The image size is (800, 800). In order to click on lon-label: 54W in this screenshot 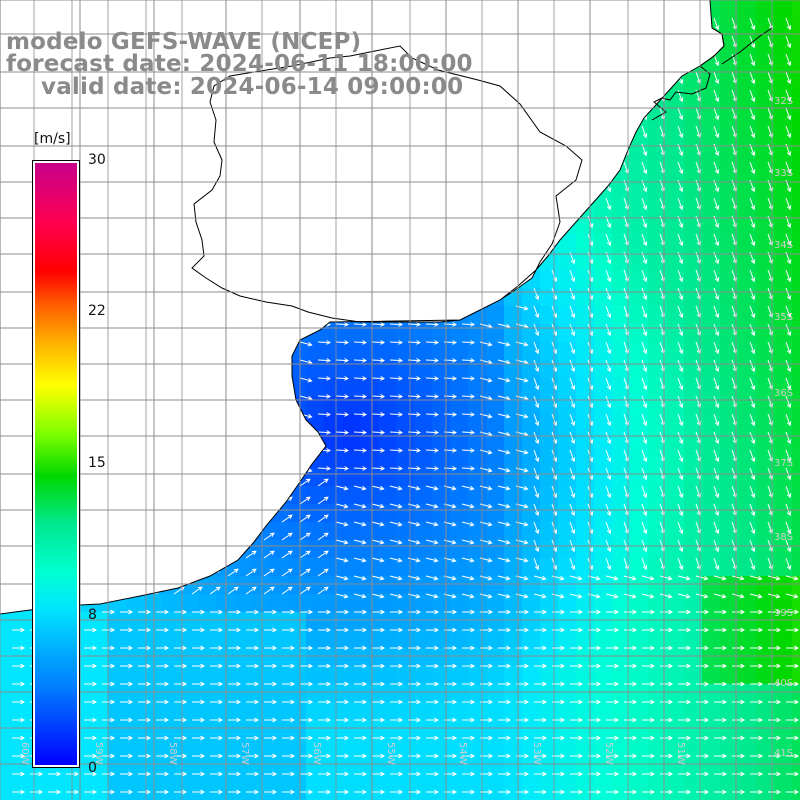, I will do `click(462, 753)`.